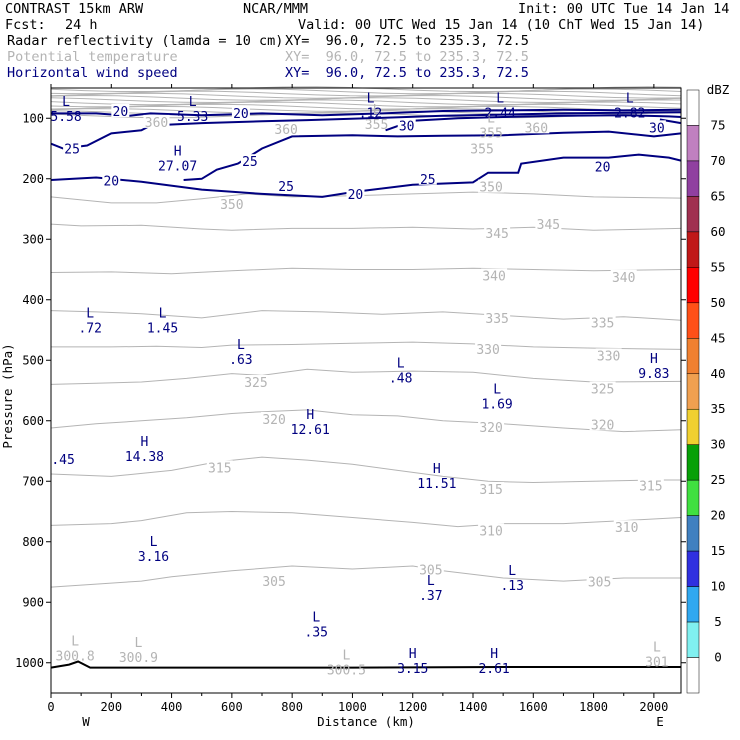 The image size is (740, 740). I want to click on colorbar-label: 10, so click(717, 586).